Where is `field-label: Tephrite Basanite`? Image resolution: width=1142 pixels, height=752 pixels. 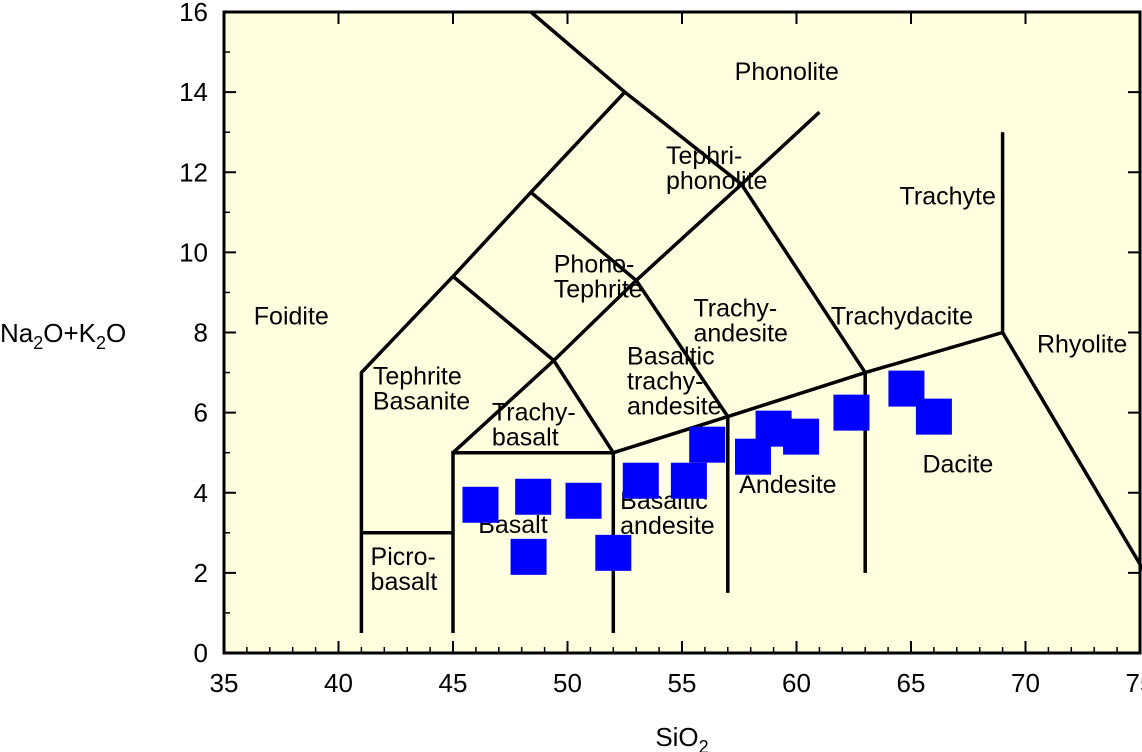
field-label: Tephrite Basanite is located at coordinates (421, 389).